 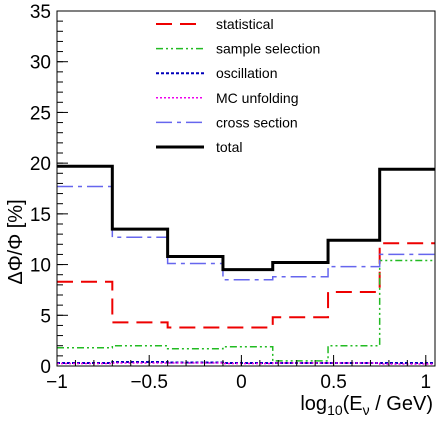 I want to click on x-tick-label: 0.5, so click(x=333, y=382).